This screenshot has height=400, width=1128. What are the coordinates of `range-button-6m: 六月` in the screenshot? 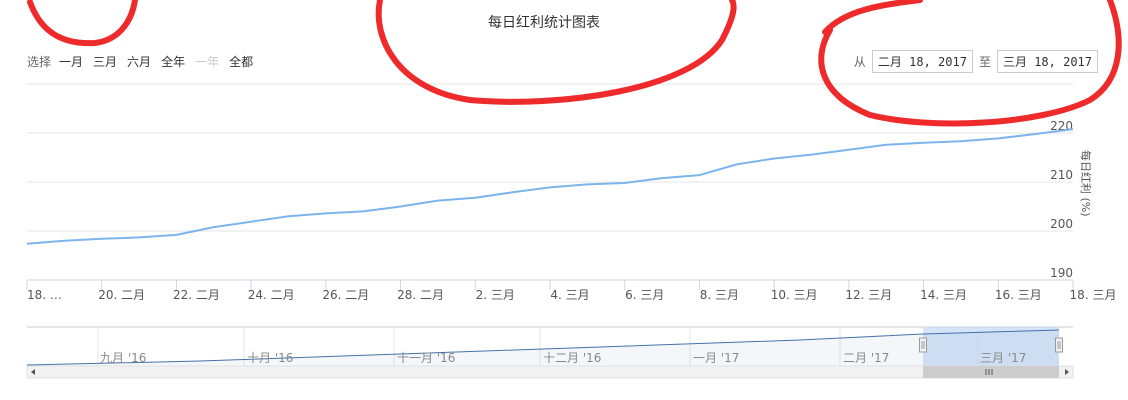 It's located at (139, 61).